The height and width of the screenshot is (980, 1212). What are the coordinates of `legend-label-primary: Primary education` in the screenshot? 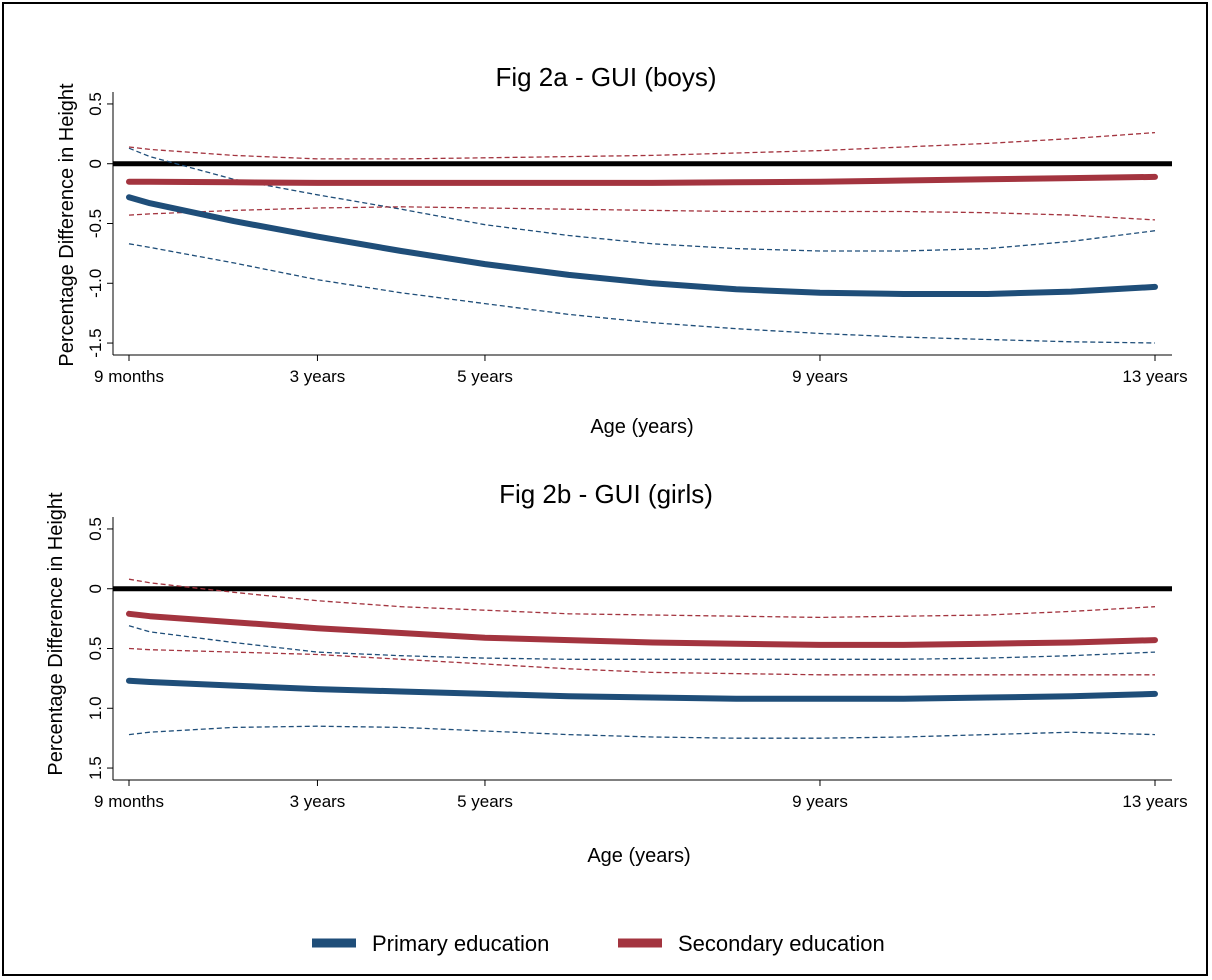 It's located at (460, 943).